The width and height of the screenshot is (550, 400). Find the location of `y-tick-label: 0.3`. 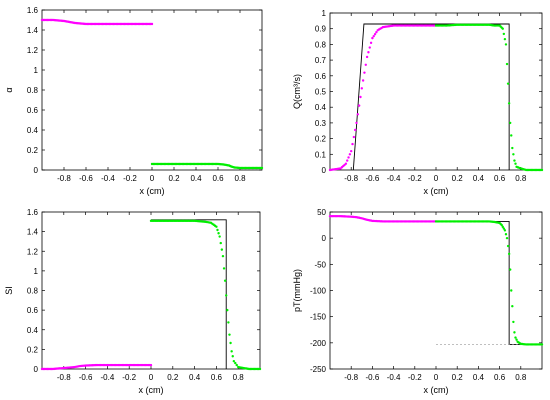

y-tick-label: 0.3 is located at coordinates (321, 123).